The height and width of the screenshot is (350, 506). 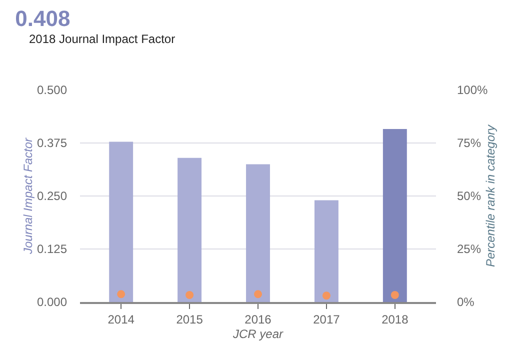 What do you see at coordinates (52, 90) in the screenshot?
I see `y-tick-label: 0.500` at bounding box center [52, 90].